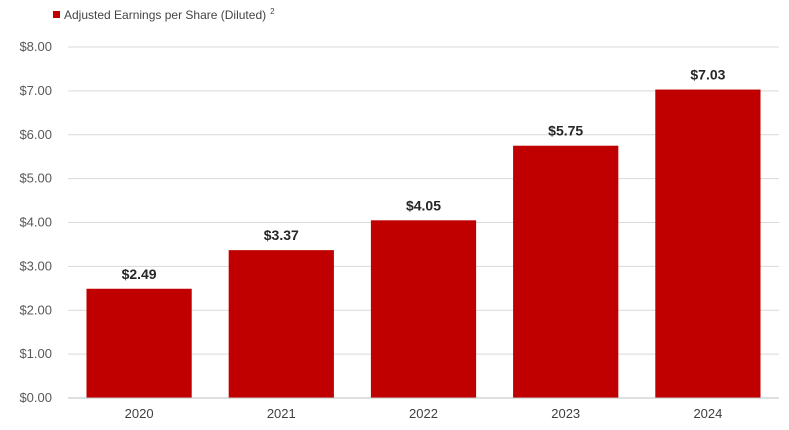  I want to click on legend-superscript: 2, so click(272, 11).